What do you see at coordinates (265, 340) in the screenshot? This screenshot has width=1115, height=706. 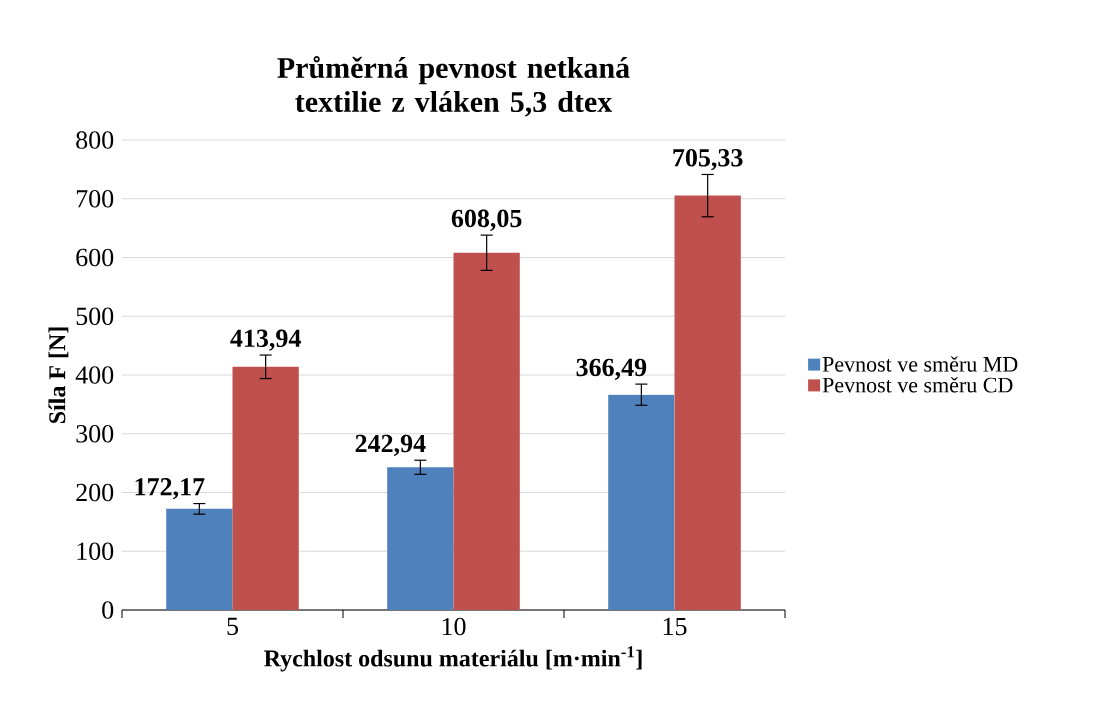 I see `data-label: 413,94` at bounding box center [265, 340].